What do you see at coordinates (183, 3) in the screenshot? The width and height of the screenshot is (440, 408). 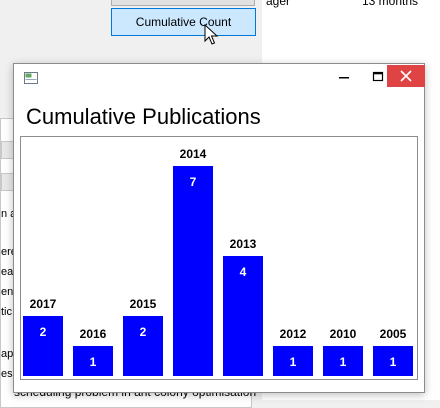 I see `background-top-control` at bounding box center [183, 3].